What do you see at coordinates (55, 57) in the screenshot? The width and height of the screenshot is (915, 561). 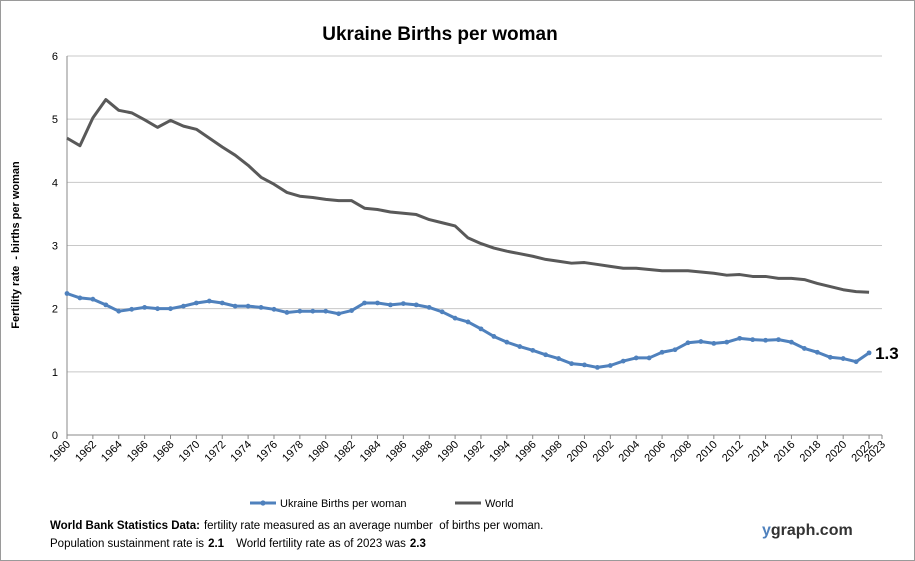 I see `y-tick-label: 6` at bounding box center [55, 57].